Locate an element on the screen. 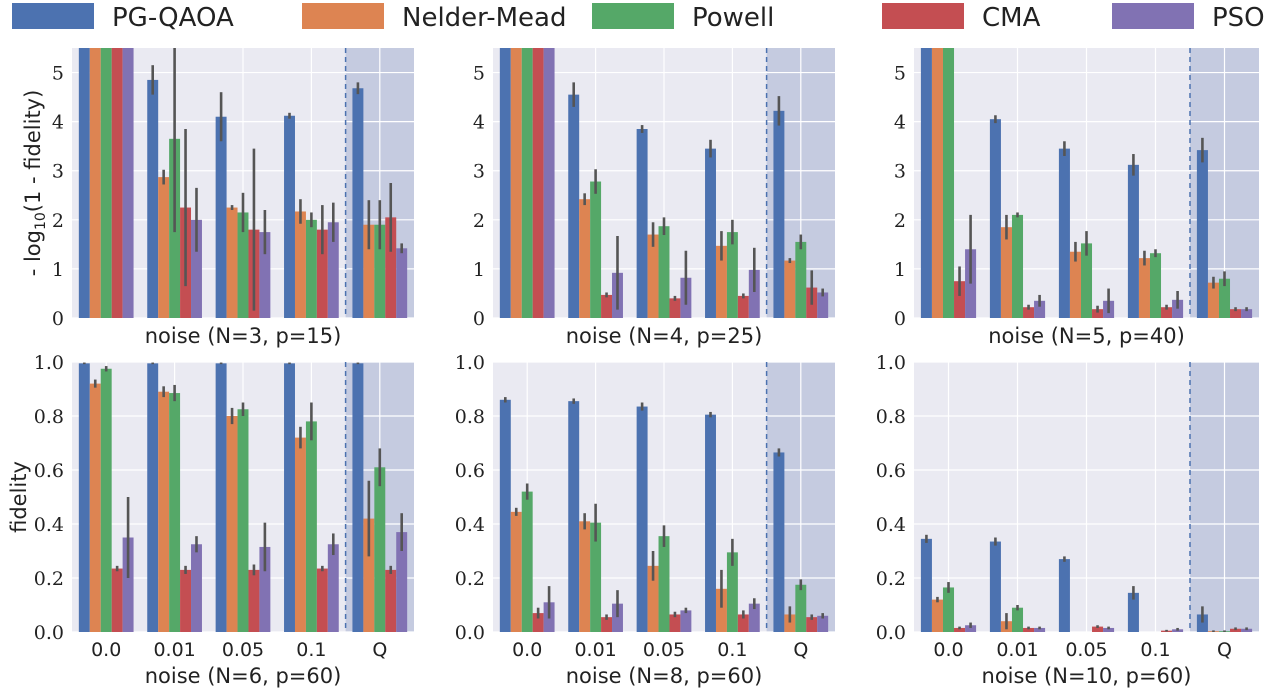  y-tick-label: 3 is located at coordinates (58, 172).